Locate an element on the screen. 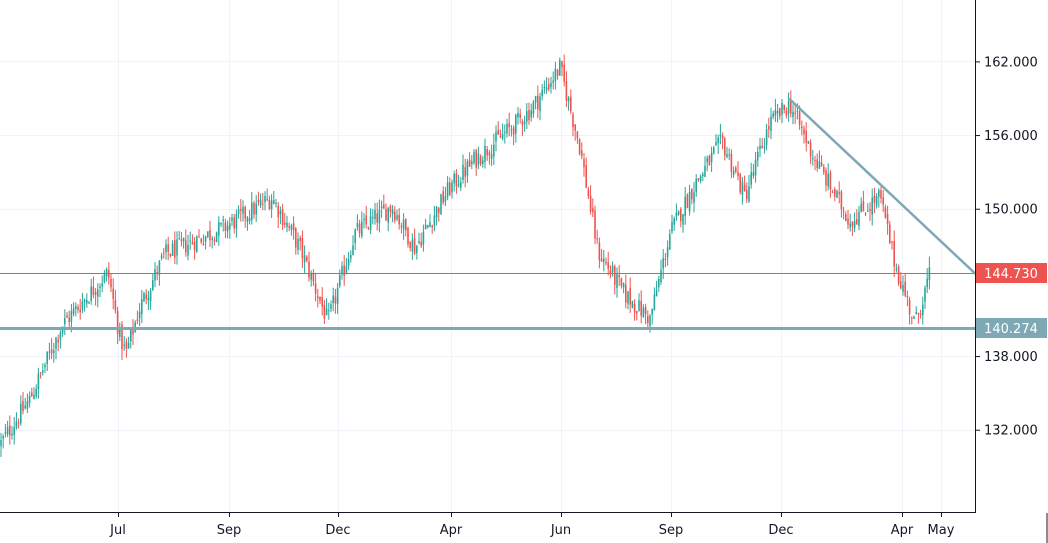 The height and width of the screenshot is (543, 1048). descending-trendline is located at coordinates (882, 186).